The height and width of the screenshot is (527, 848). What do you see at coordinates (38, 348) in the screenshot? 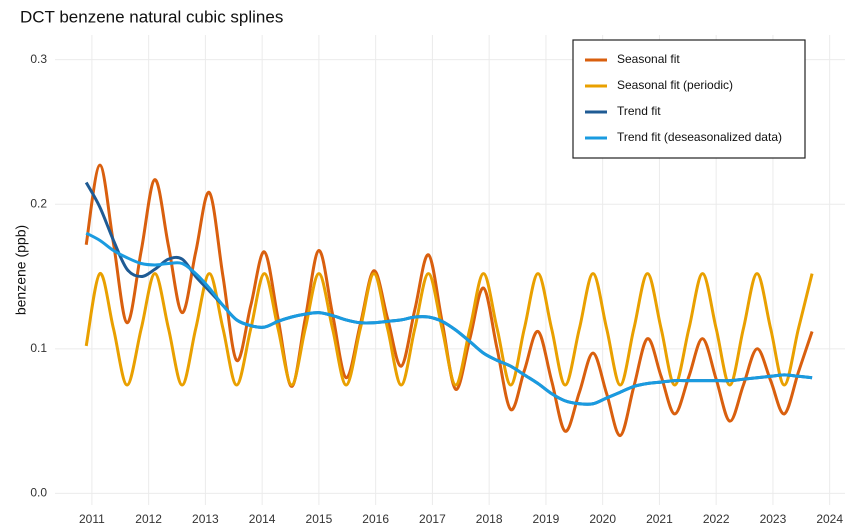
I see `y-tick-label: 0.1` at bounding box center [38, 348].